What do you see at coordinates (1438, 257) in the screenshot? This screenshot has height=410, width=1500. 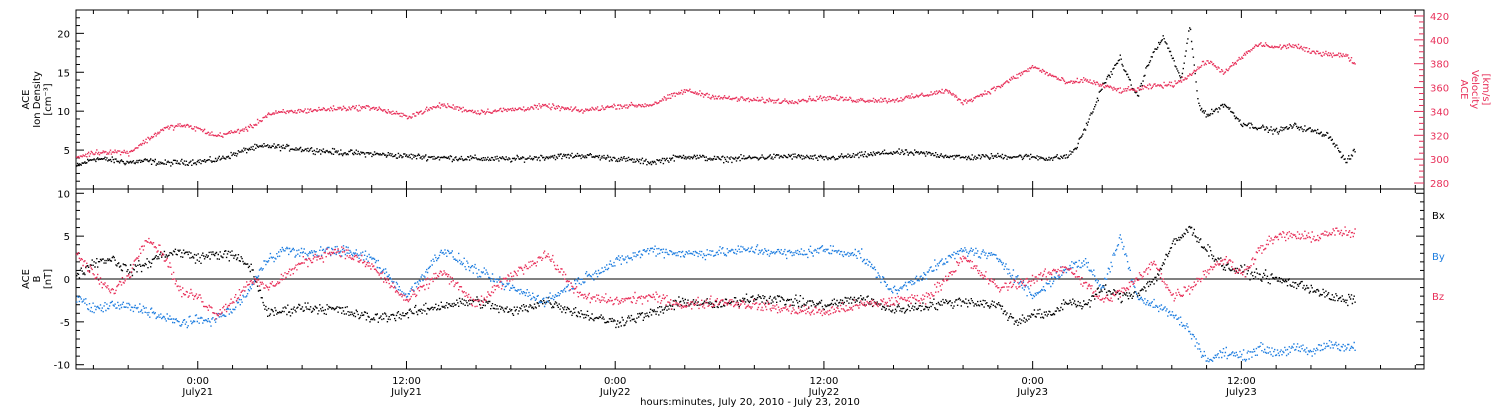 I see `legend-entry-by: By` at bounding box center [1438, 257].